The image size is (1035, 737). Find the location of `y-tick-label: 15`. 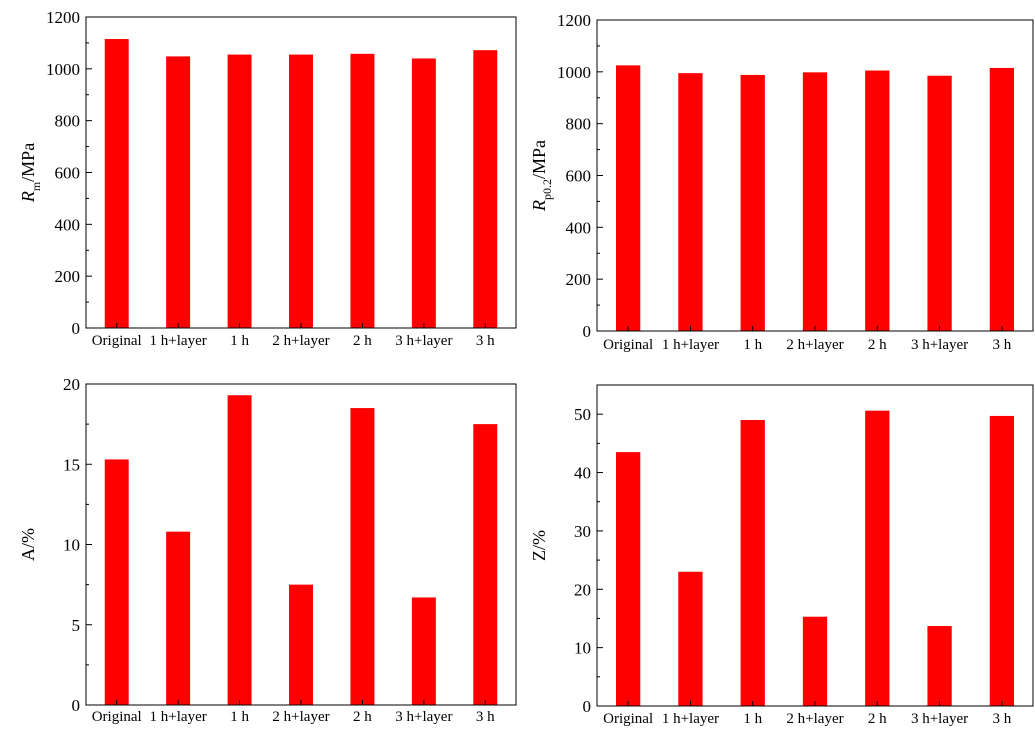

y-tick-label: 15 is located at coordinates (71, 464).